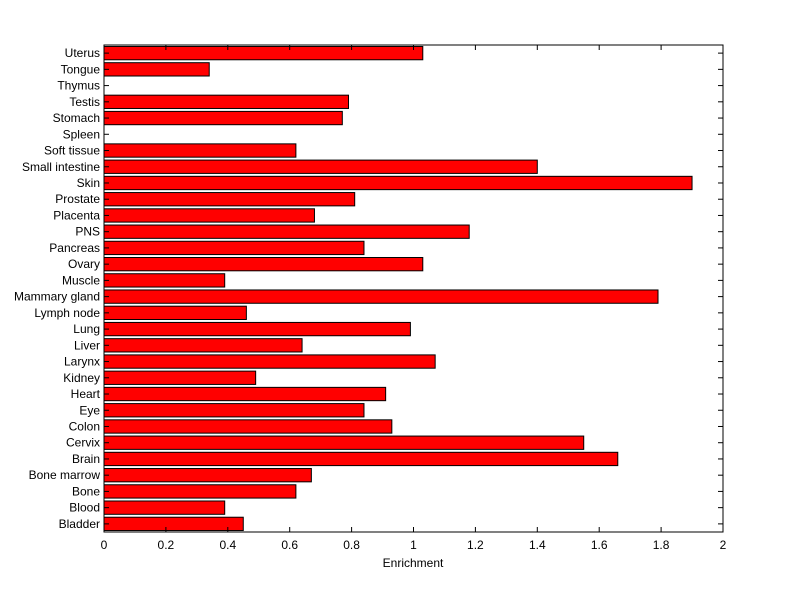 The image size is (800, 604). Describe the element at coordinates (82, 362) in the screenshot. I see `y-tick-label: Larynx` at that location.